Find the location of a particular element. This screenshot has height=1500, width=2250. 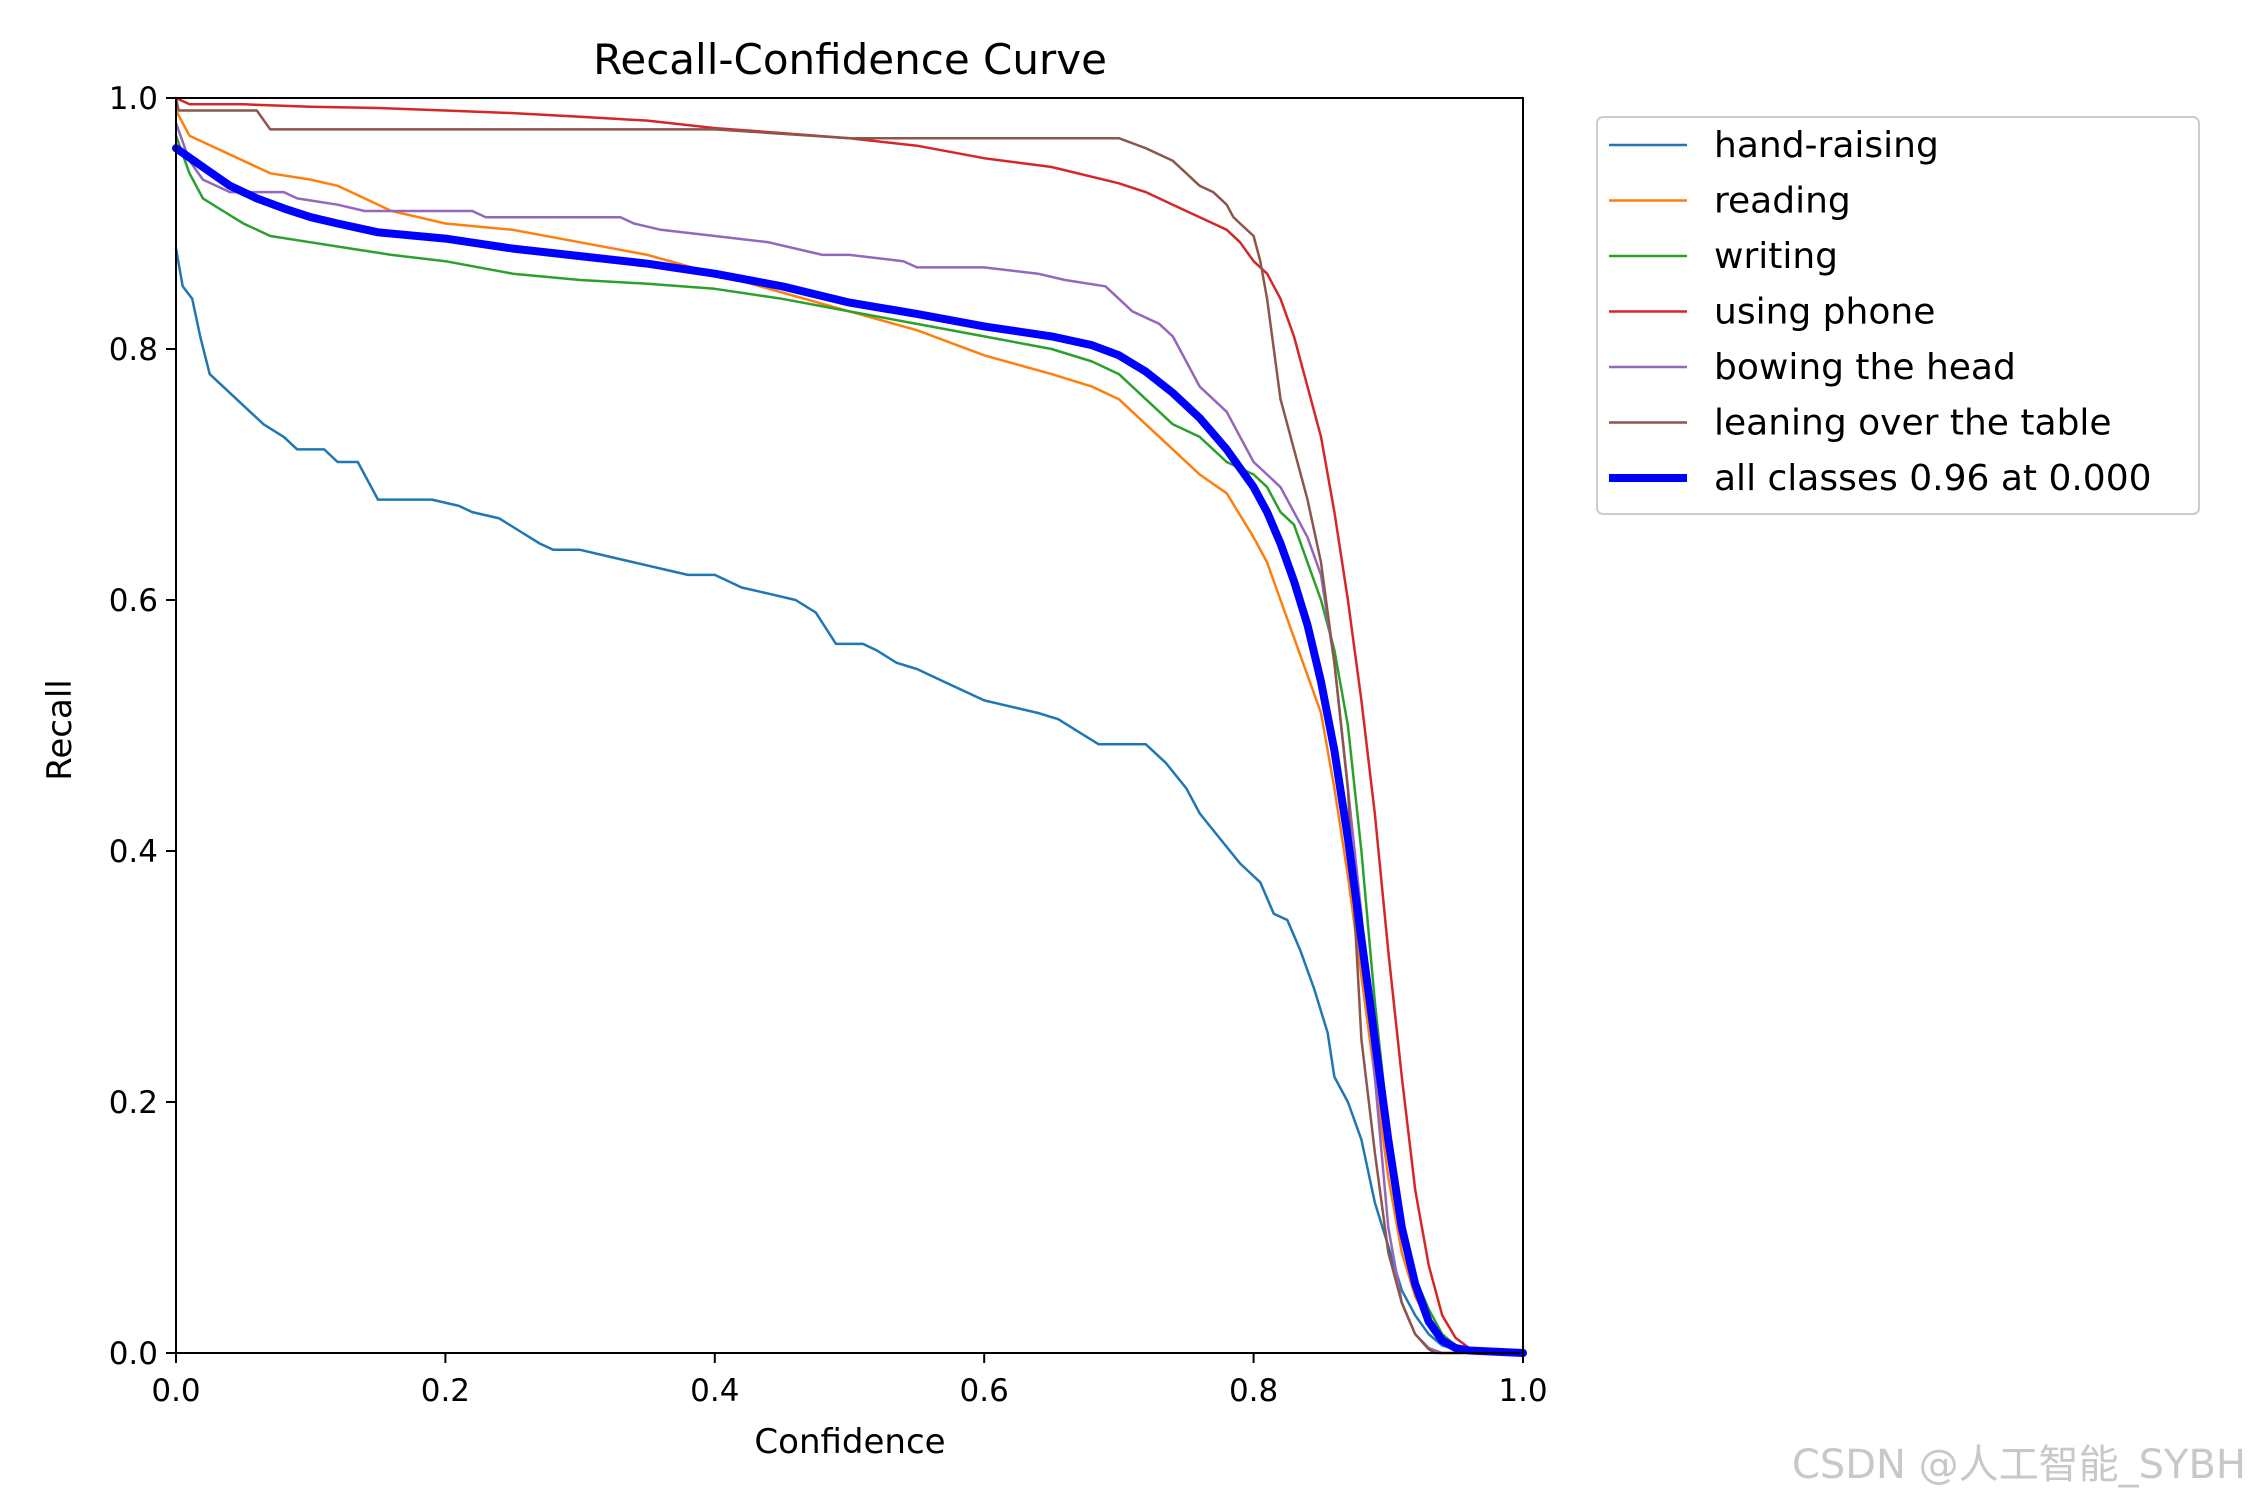

y-tick-label: 1.0 is located at coordinates (133, 99).